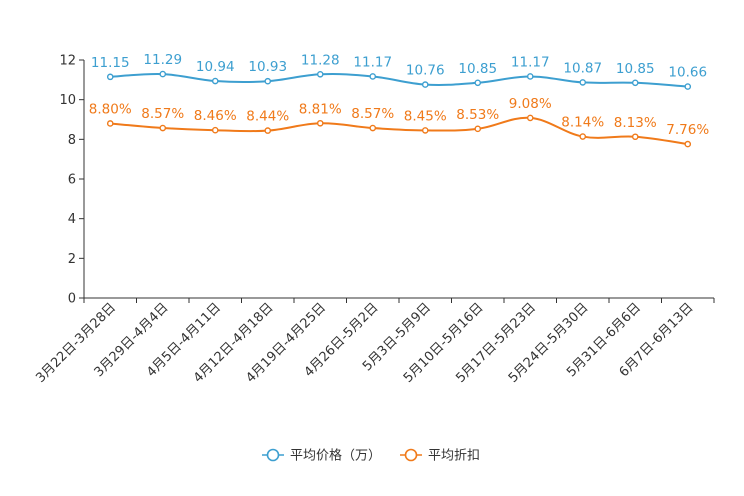 The width and height of the screenshot is (744, 496). Describe the element at coordinates (67, 100) in the screenshot. I see `y-tick-label: 10` at that location.